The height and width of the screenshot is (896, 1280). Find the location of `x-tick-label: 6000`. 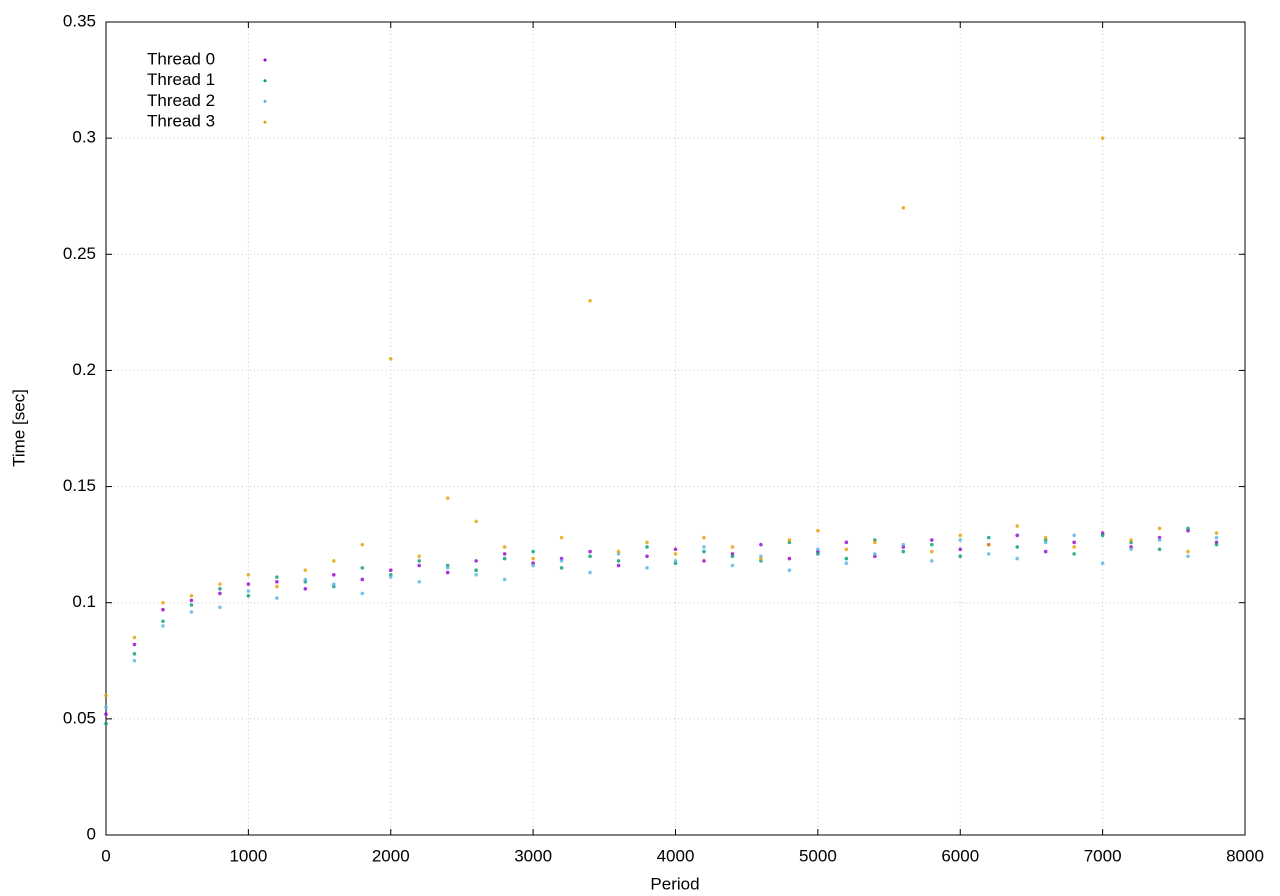

x-tick-label: 6000 is located at coordinates (960, 855).